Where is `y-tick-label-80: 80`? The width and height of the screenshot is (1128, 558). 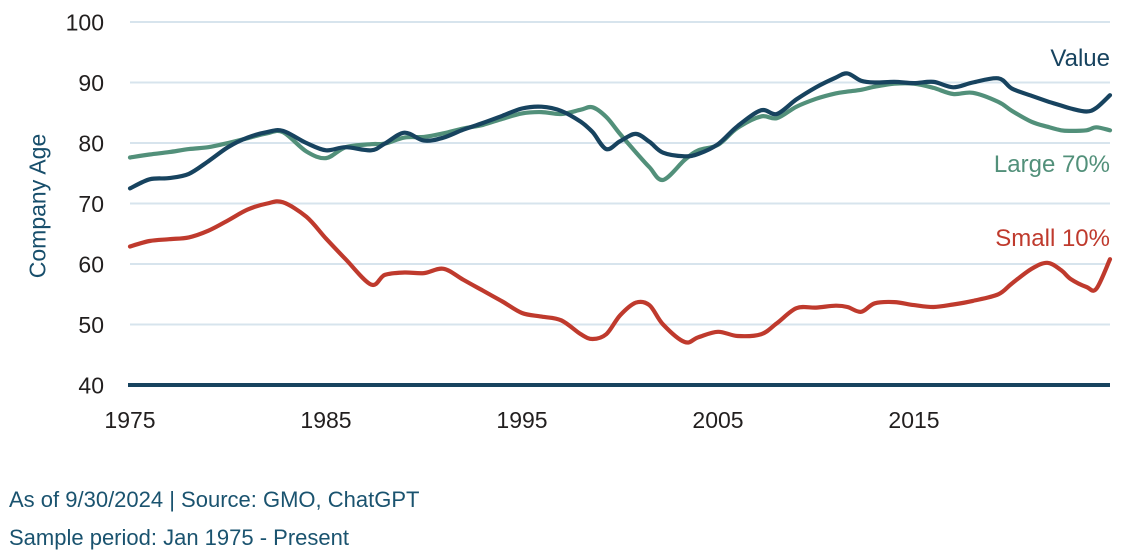 y-tick-label-80: 80 is located at coordinates (91, 144).